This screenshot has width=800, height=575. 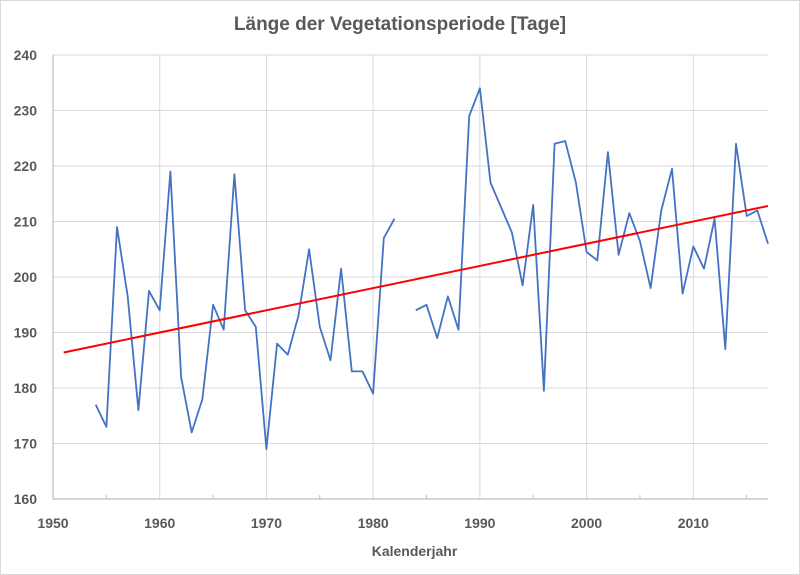 I want to click on y-tick-label: 240, so click(x=26, y=55).